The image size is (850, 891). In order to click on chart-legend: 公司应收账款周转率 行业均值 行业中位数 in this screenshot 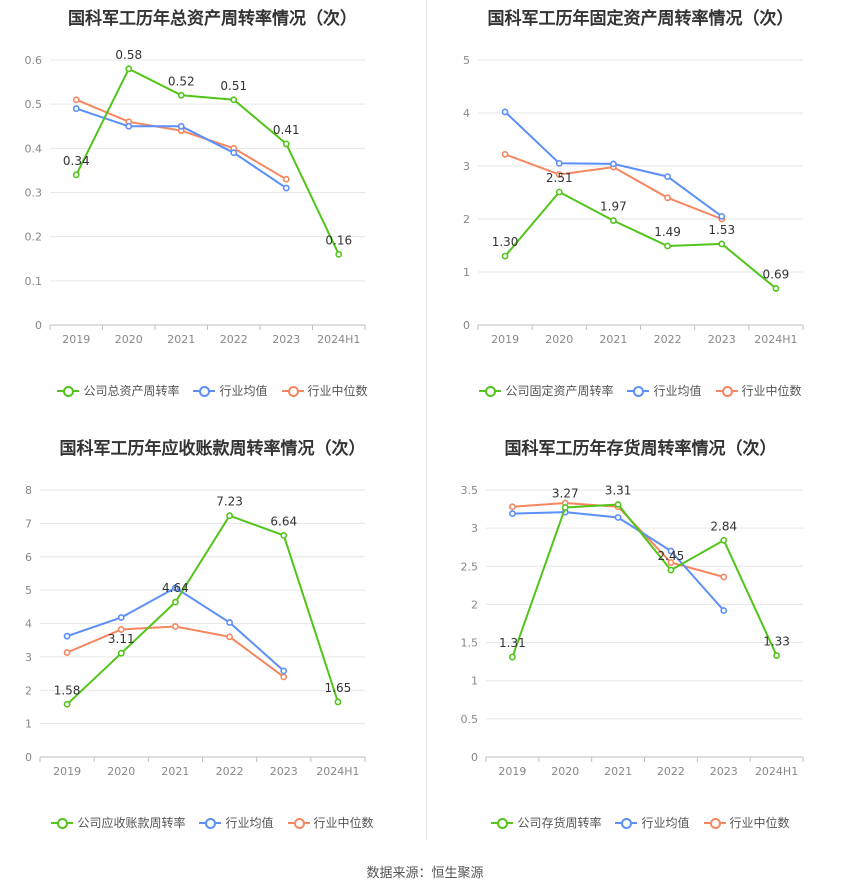, I will do `click(212, 822)`.